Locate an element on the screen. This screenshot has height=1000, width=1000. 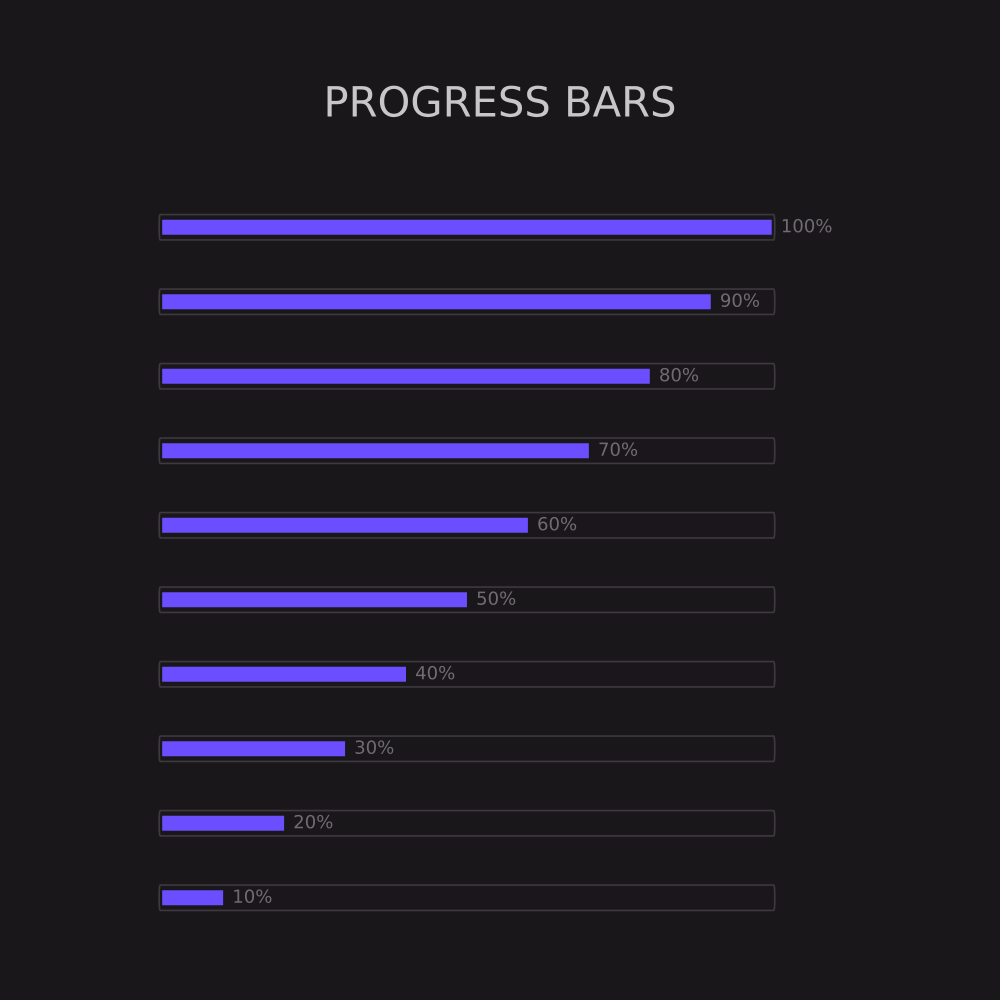
data-label: 90% is located at coordinates (740, 300).